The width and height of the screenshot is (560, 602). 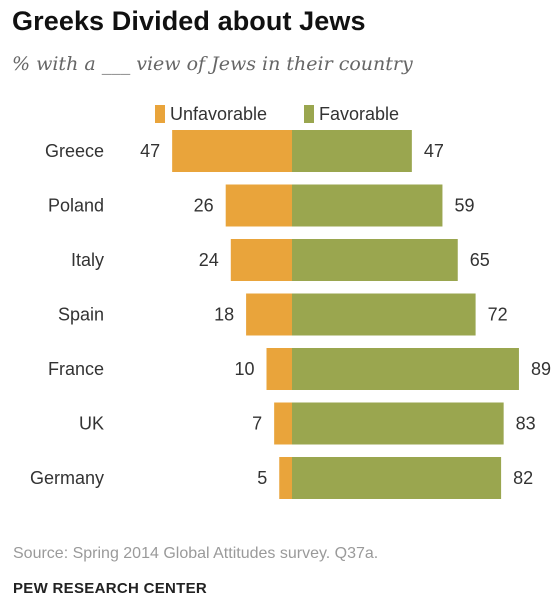 What do you see at coordinates (262, 478) in the screenshot?
I see `value-label-unfavorable-germany: 5` at bounding box center [262, 478].